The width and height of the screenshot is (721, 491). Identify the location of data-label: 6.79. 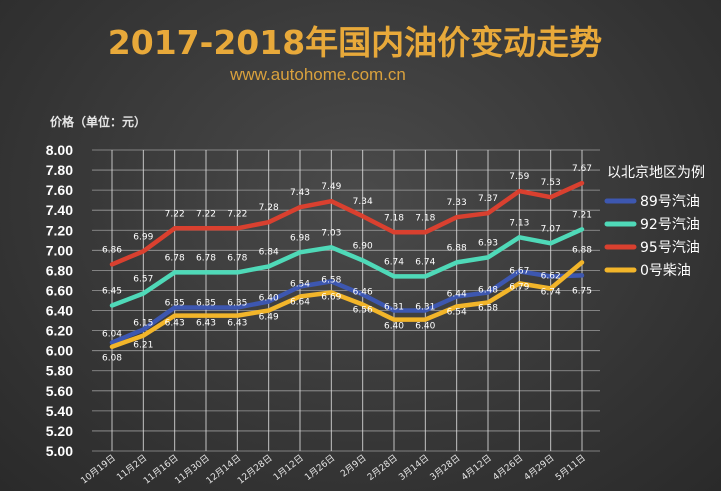
(519, 287).